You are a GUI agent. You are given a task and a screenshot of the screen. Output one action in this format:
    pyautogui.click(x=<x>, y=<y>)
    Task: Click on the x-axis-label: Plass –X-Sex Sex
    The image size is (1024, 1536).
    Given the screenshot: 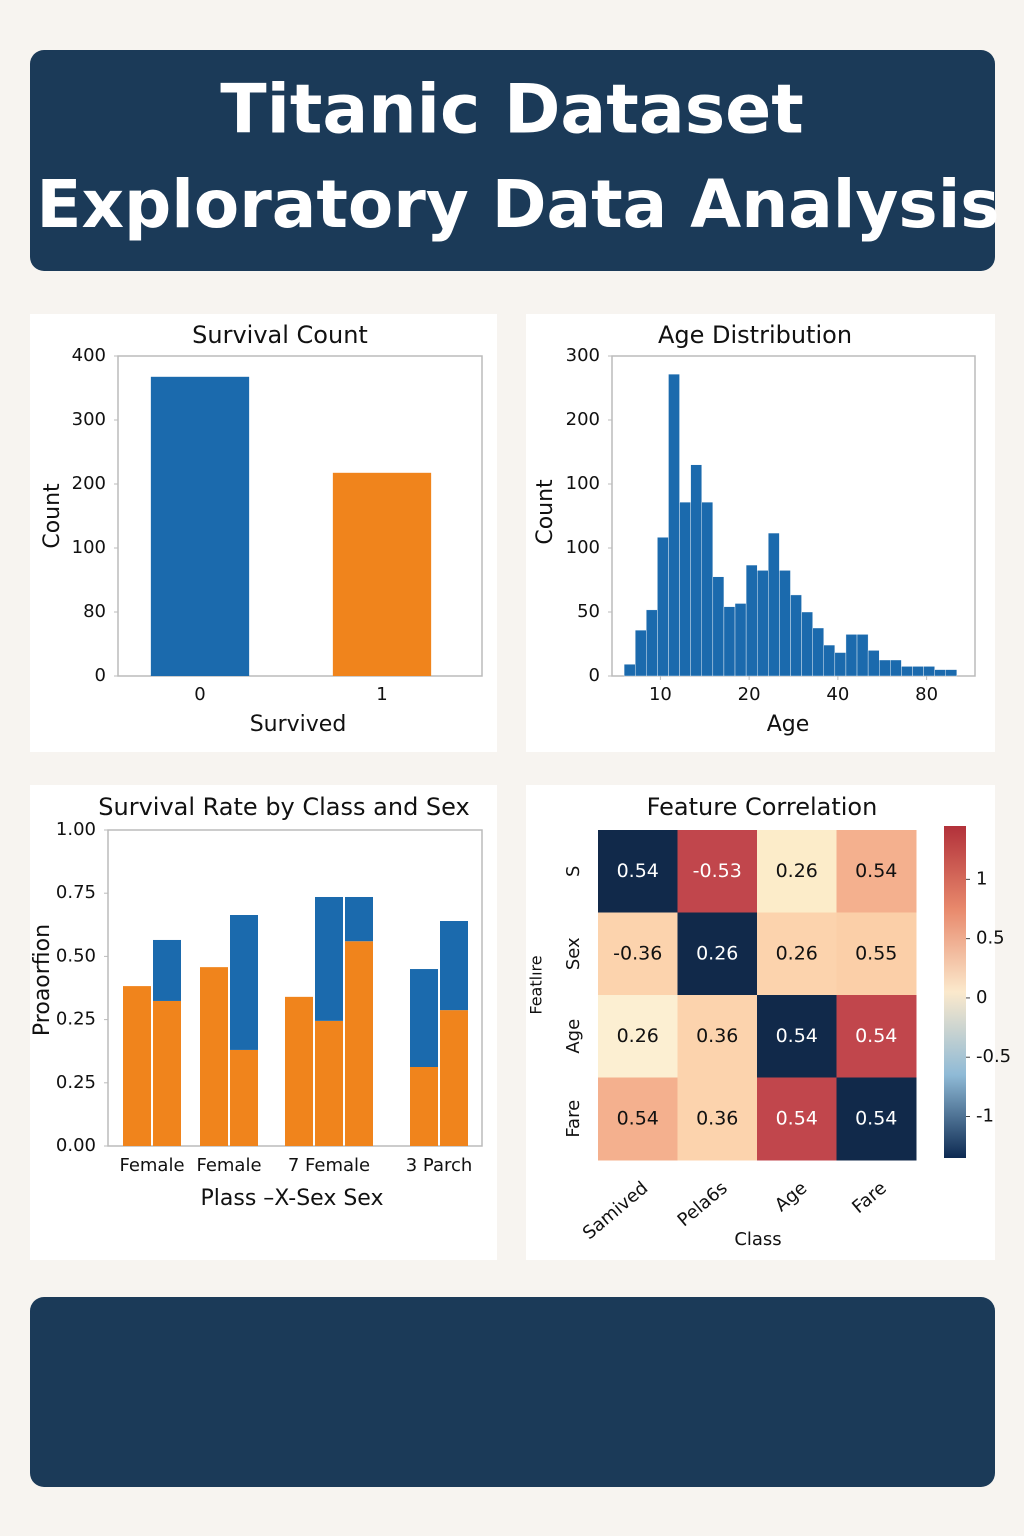 What is the action you would take?
    pyautogui.click(x=292, y=1198)
    